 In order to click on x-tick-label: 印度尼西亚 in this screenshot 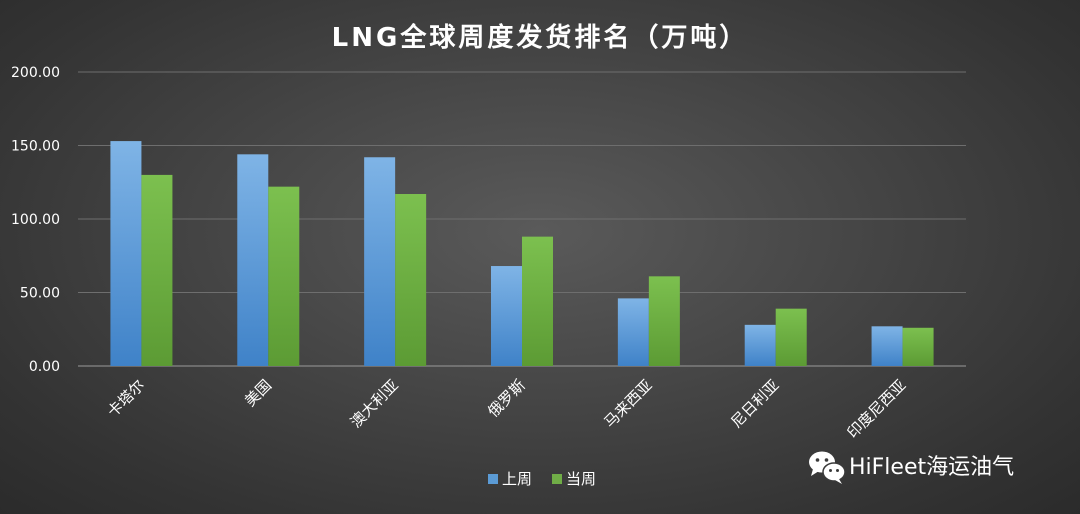, I will do `click(877, 409)`.